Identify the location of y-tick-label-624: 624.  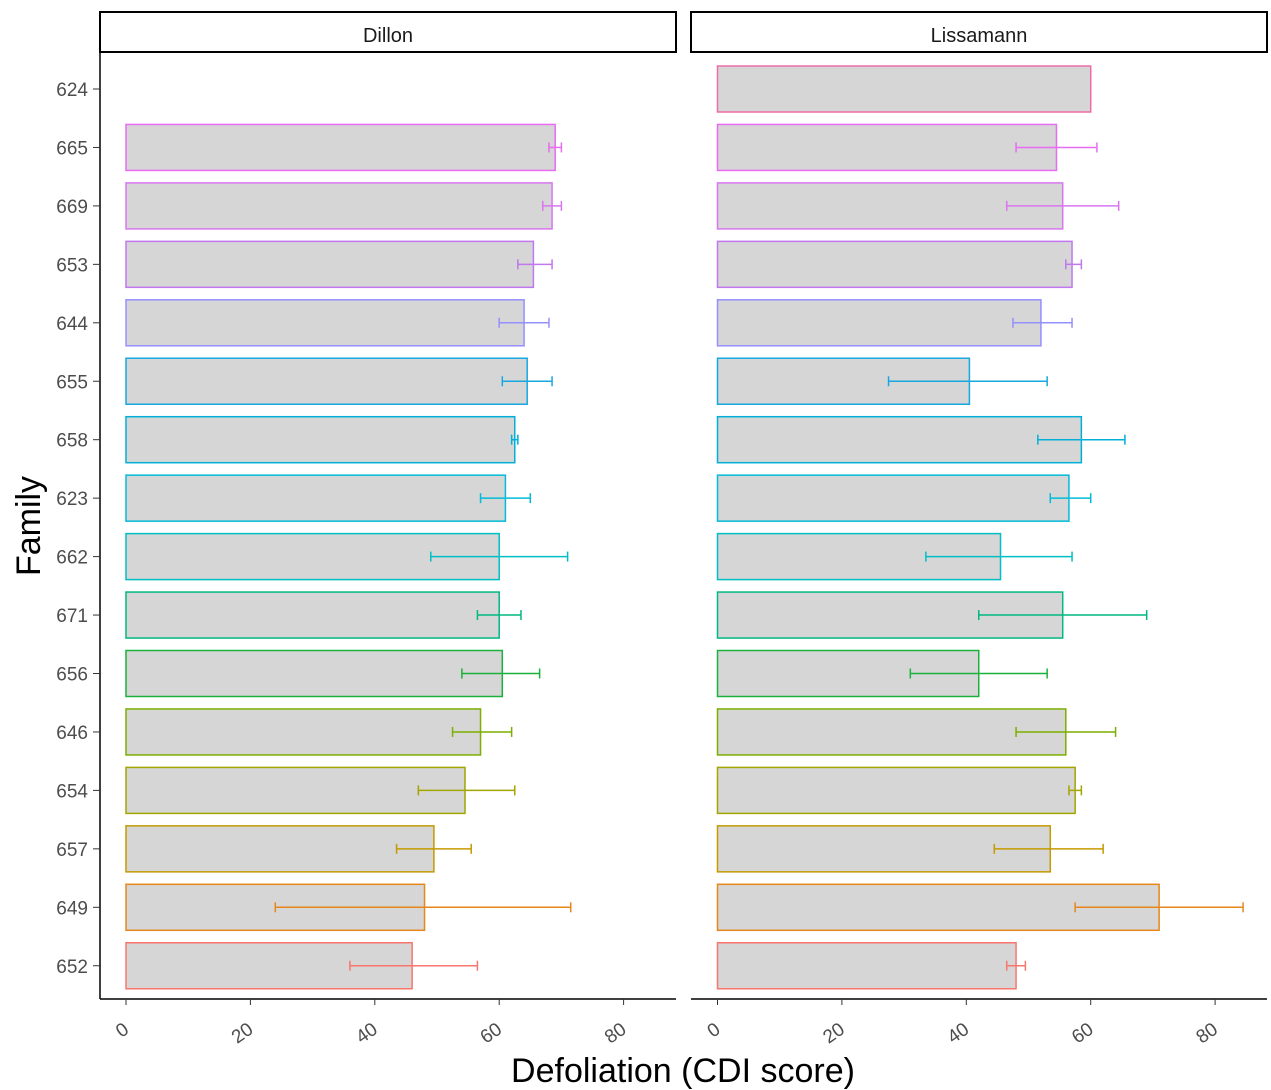
(72, 90).